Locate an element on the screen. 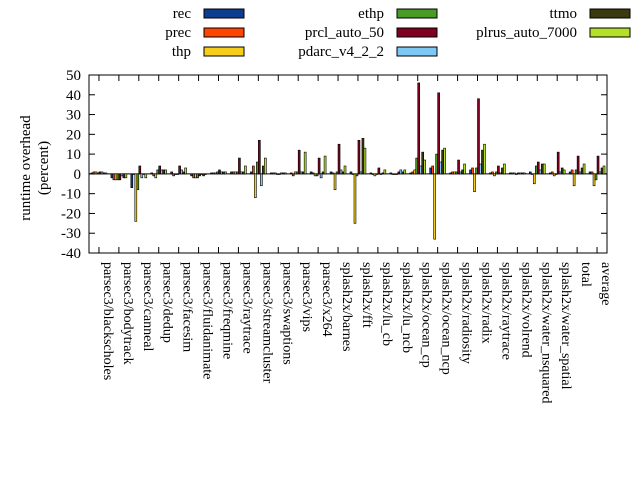  bar-pdarc_v4_2_2-parsec3-canneal is located at coordinates (142, 176).